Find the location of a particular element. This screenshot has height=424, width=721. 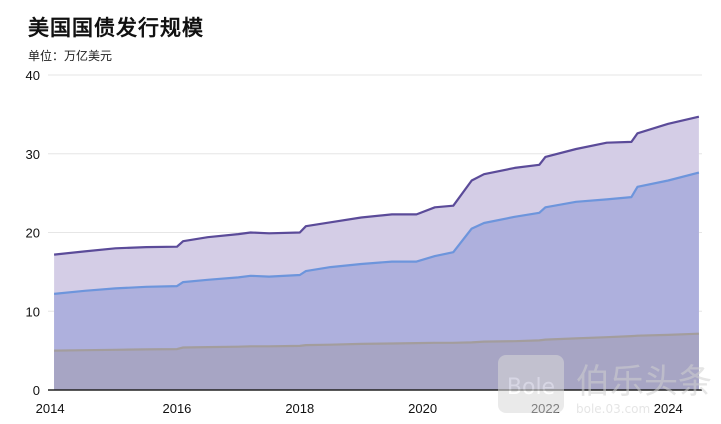

y-tick-label-40: 40 is located at coordinates (33, 75).